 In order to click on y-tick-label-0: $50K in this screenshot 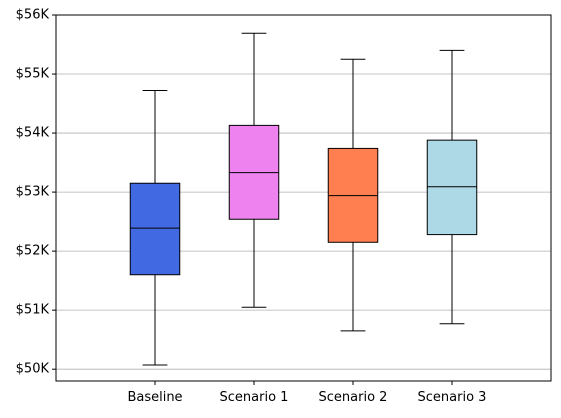, I will do `click(33, 369)`.